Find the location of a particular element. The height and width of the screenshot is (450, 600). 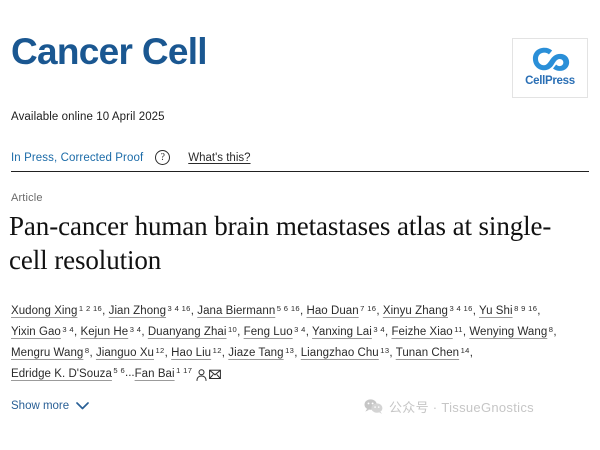

author-entry: Kejun He 3 4 is located at coordinates (111, 331).